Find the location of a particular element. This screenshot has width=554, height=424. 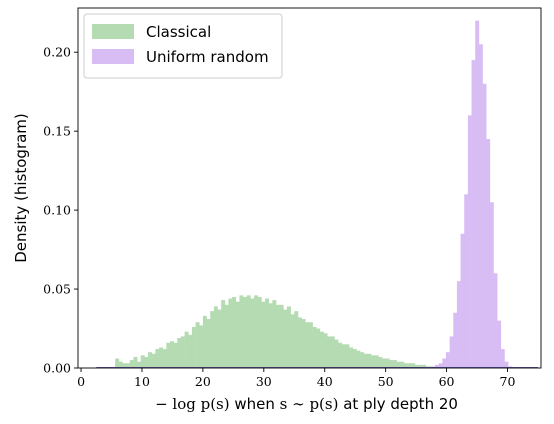

y-axis-title: Density (histogram) is located at coordinates (21, 188).